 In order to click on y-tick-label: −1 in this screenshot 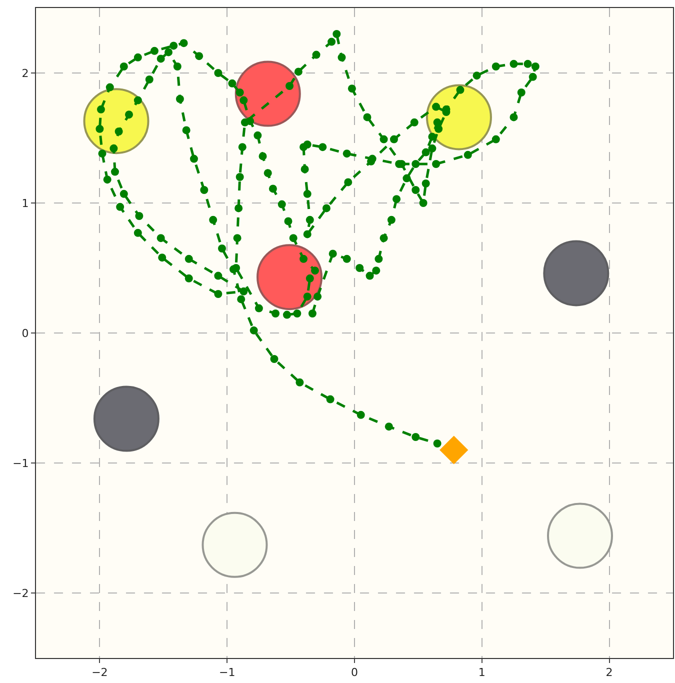, I will do `click(20, 463)`.